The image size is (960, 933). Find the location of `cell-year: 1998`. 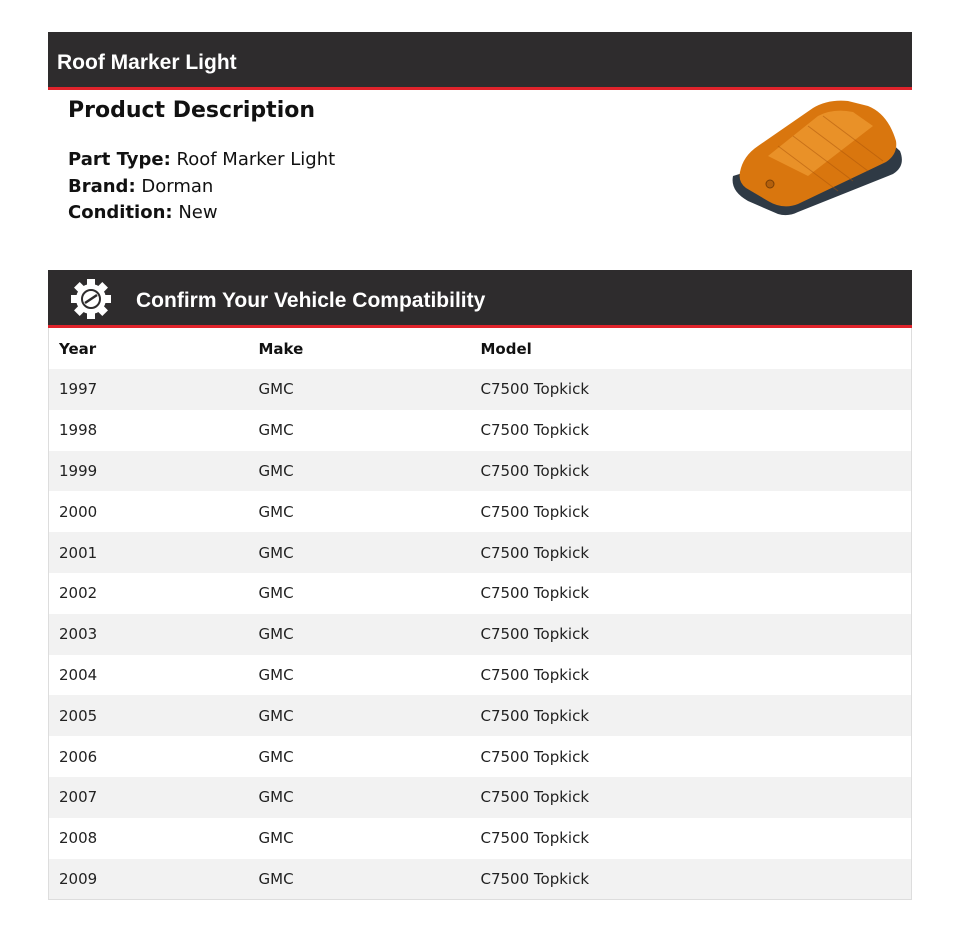

cell-year: 1998 is located at coordinates (78, 430).